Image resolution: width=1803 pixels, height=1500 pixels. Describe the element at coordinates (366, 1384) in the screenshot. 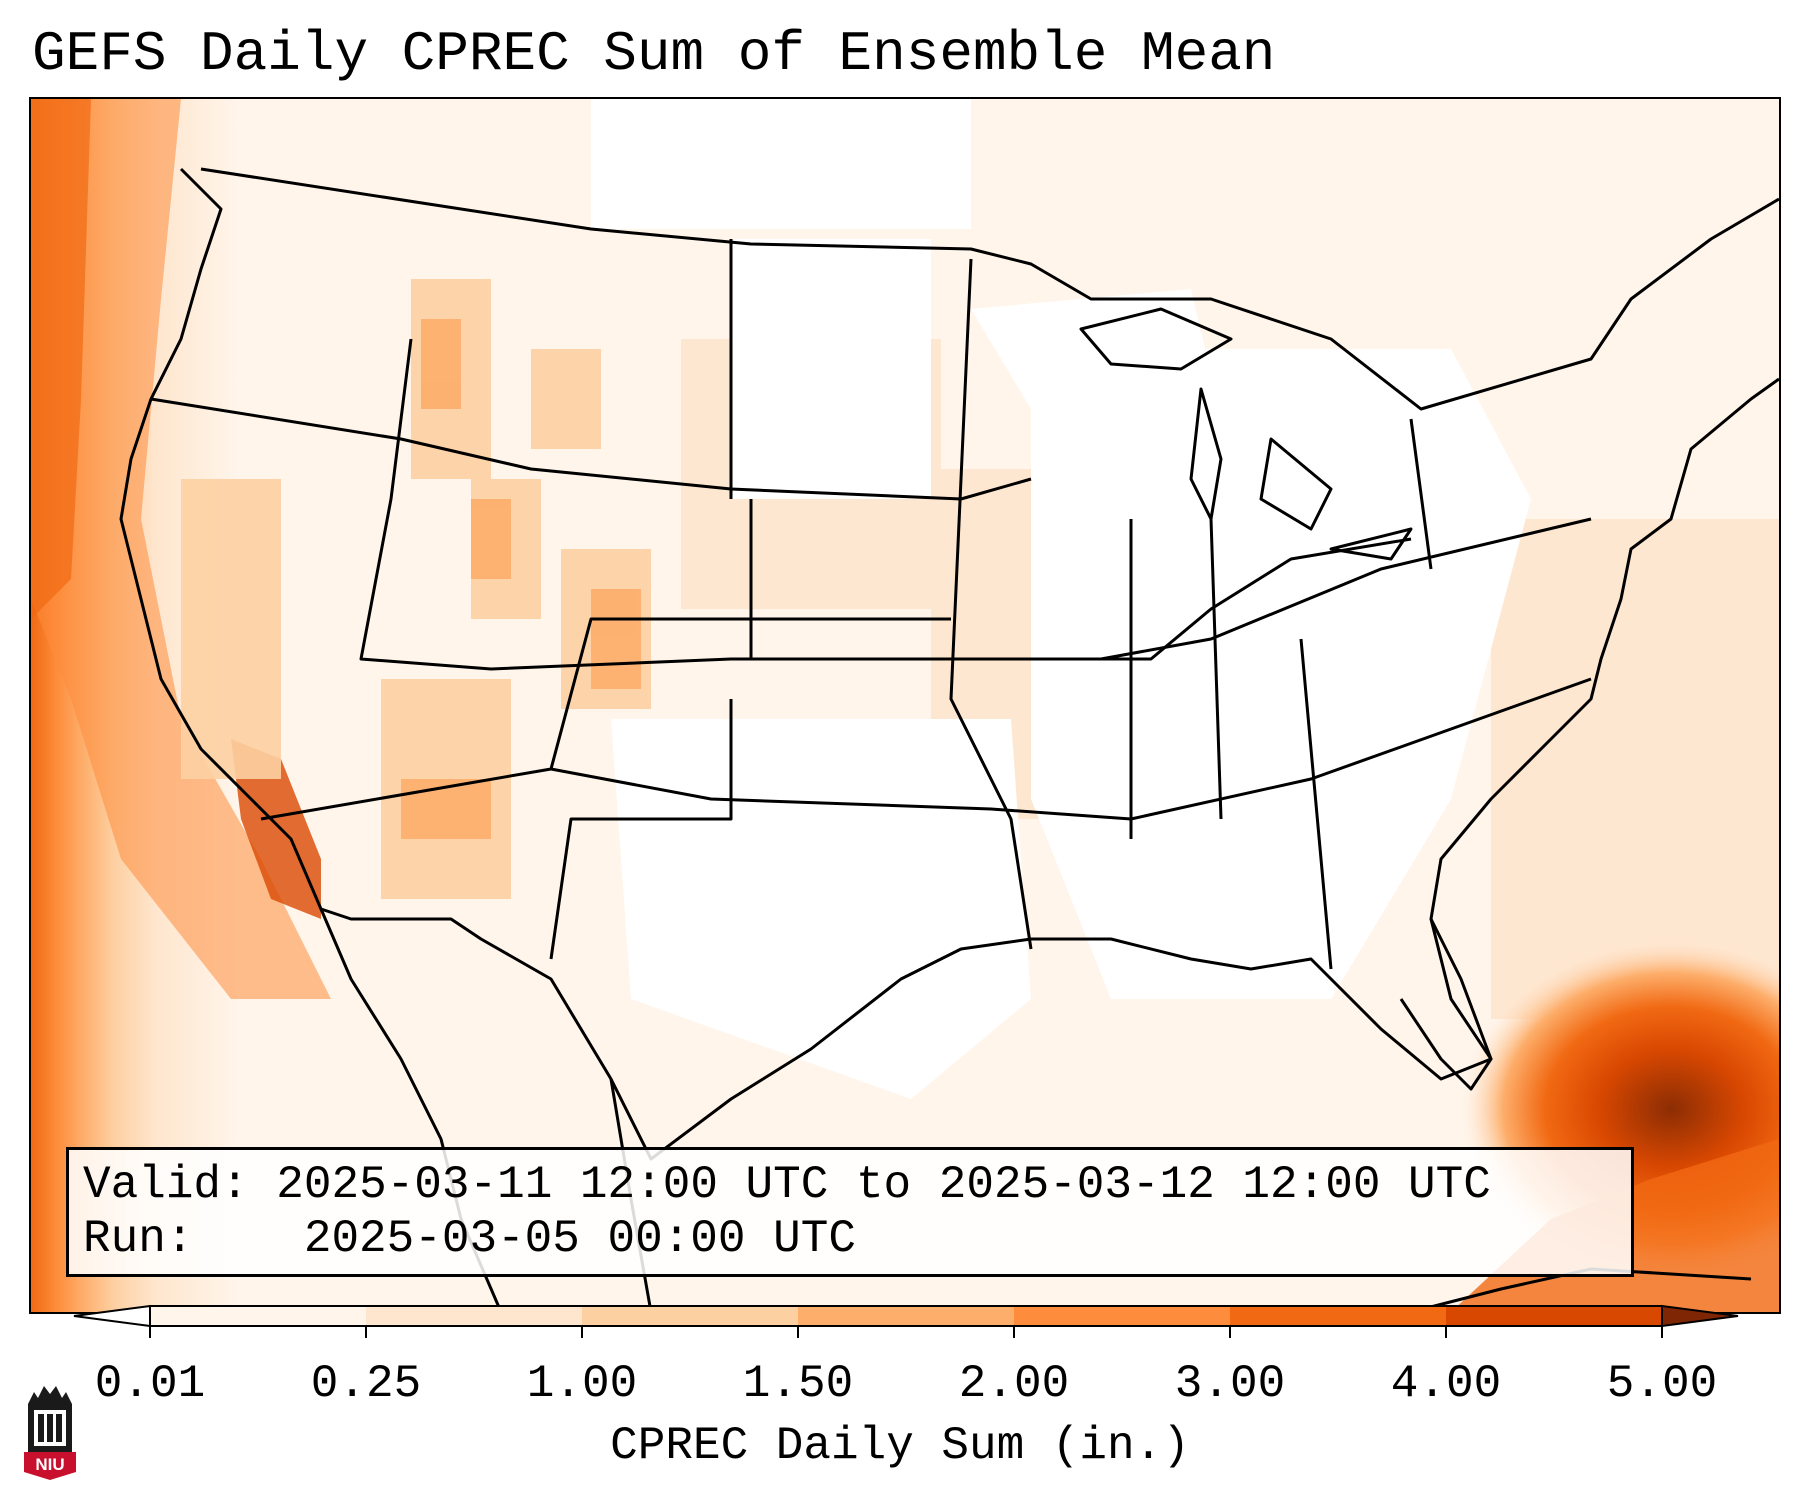

I see `colorbar-tick-label: 0.25` at that location.